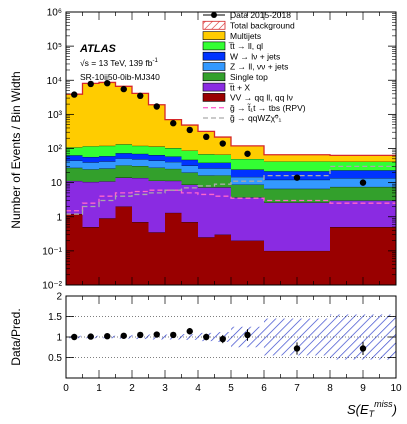 The image size is (407, 424). Describe the element at coordinates (16, 336) in the screenshot. I see `ratio-y-axis-label: Data/Pred.` at that location.